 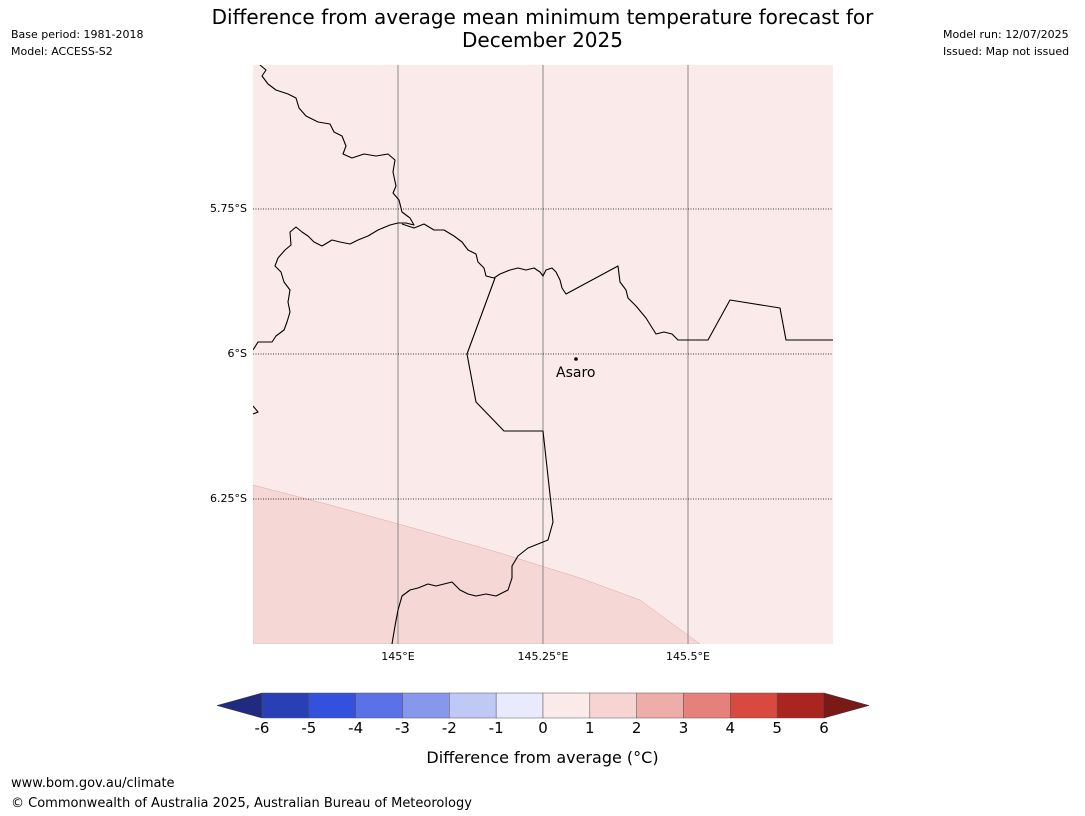 What do you see at coordinates (542, 757) in the screenshot?
I see `colorbar-title: Difference from average (°C)` at bounding box center [542, 757].